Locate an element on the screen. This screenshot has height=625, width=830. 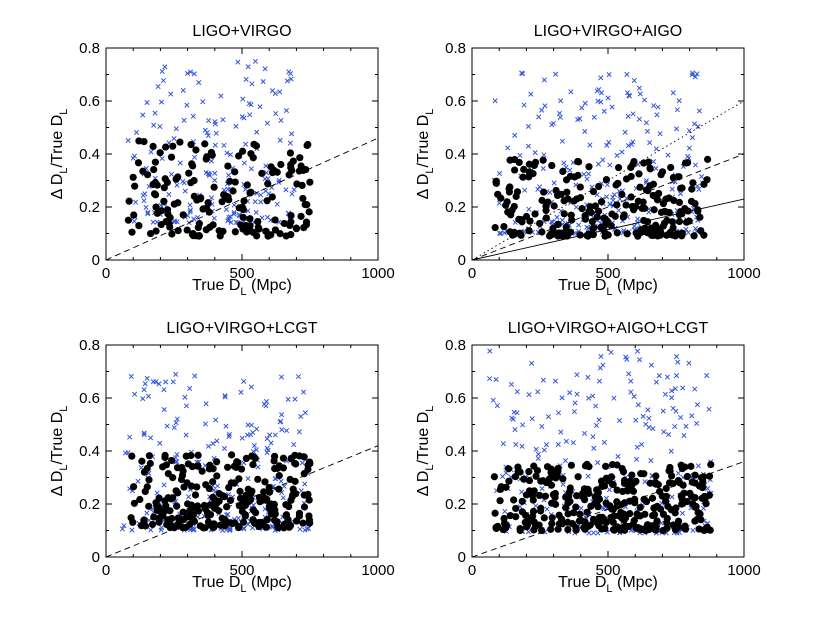
y-axis-label-sub1: L is located at coordinates (430, 467).